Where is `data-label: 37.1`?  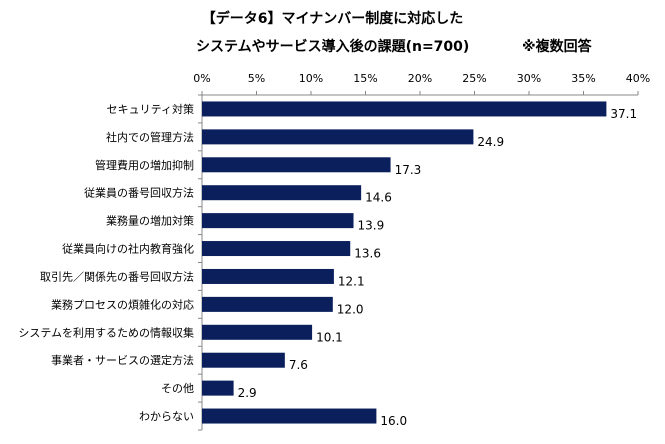 data-label: 37.1 is located at coordinates (623, 114).